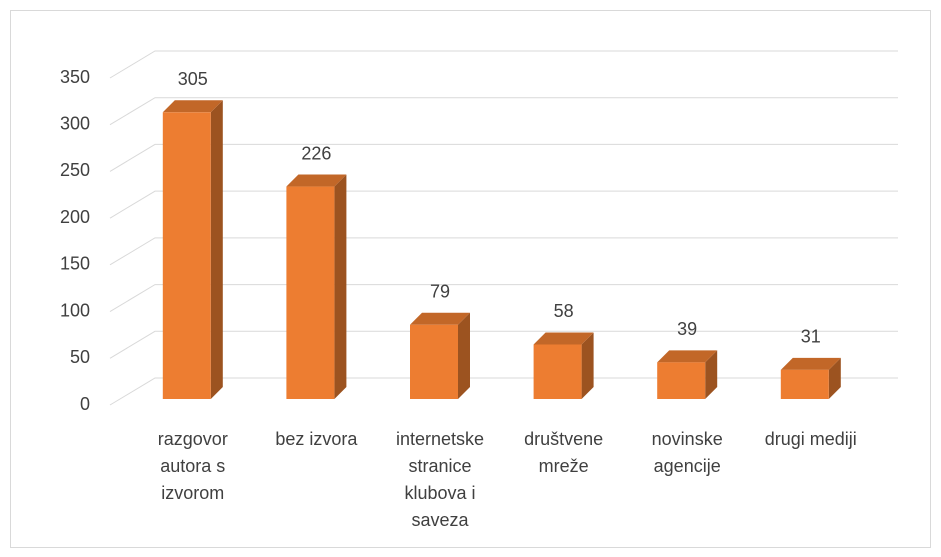  I want to click on value-label: 31, so click(811, 337).